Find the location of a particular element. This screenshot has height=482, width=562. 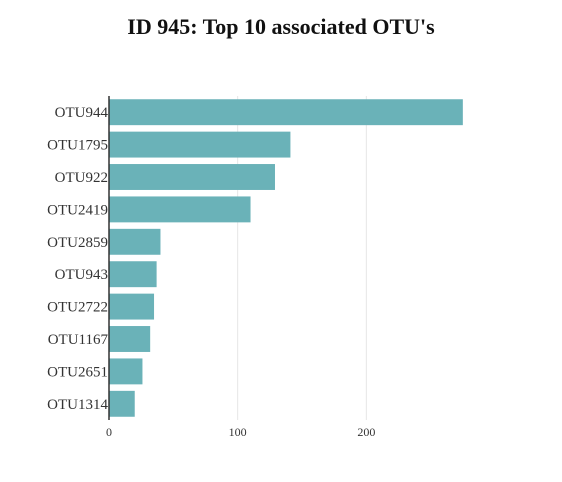

x-tick-label: 0 is located at coordinates (109, 432).